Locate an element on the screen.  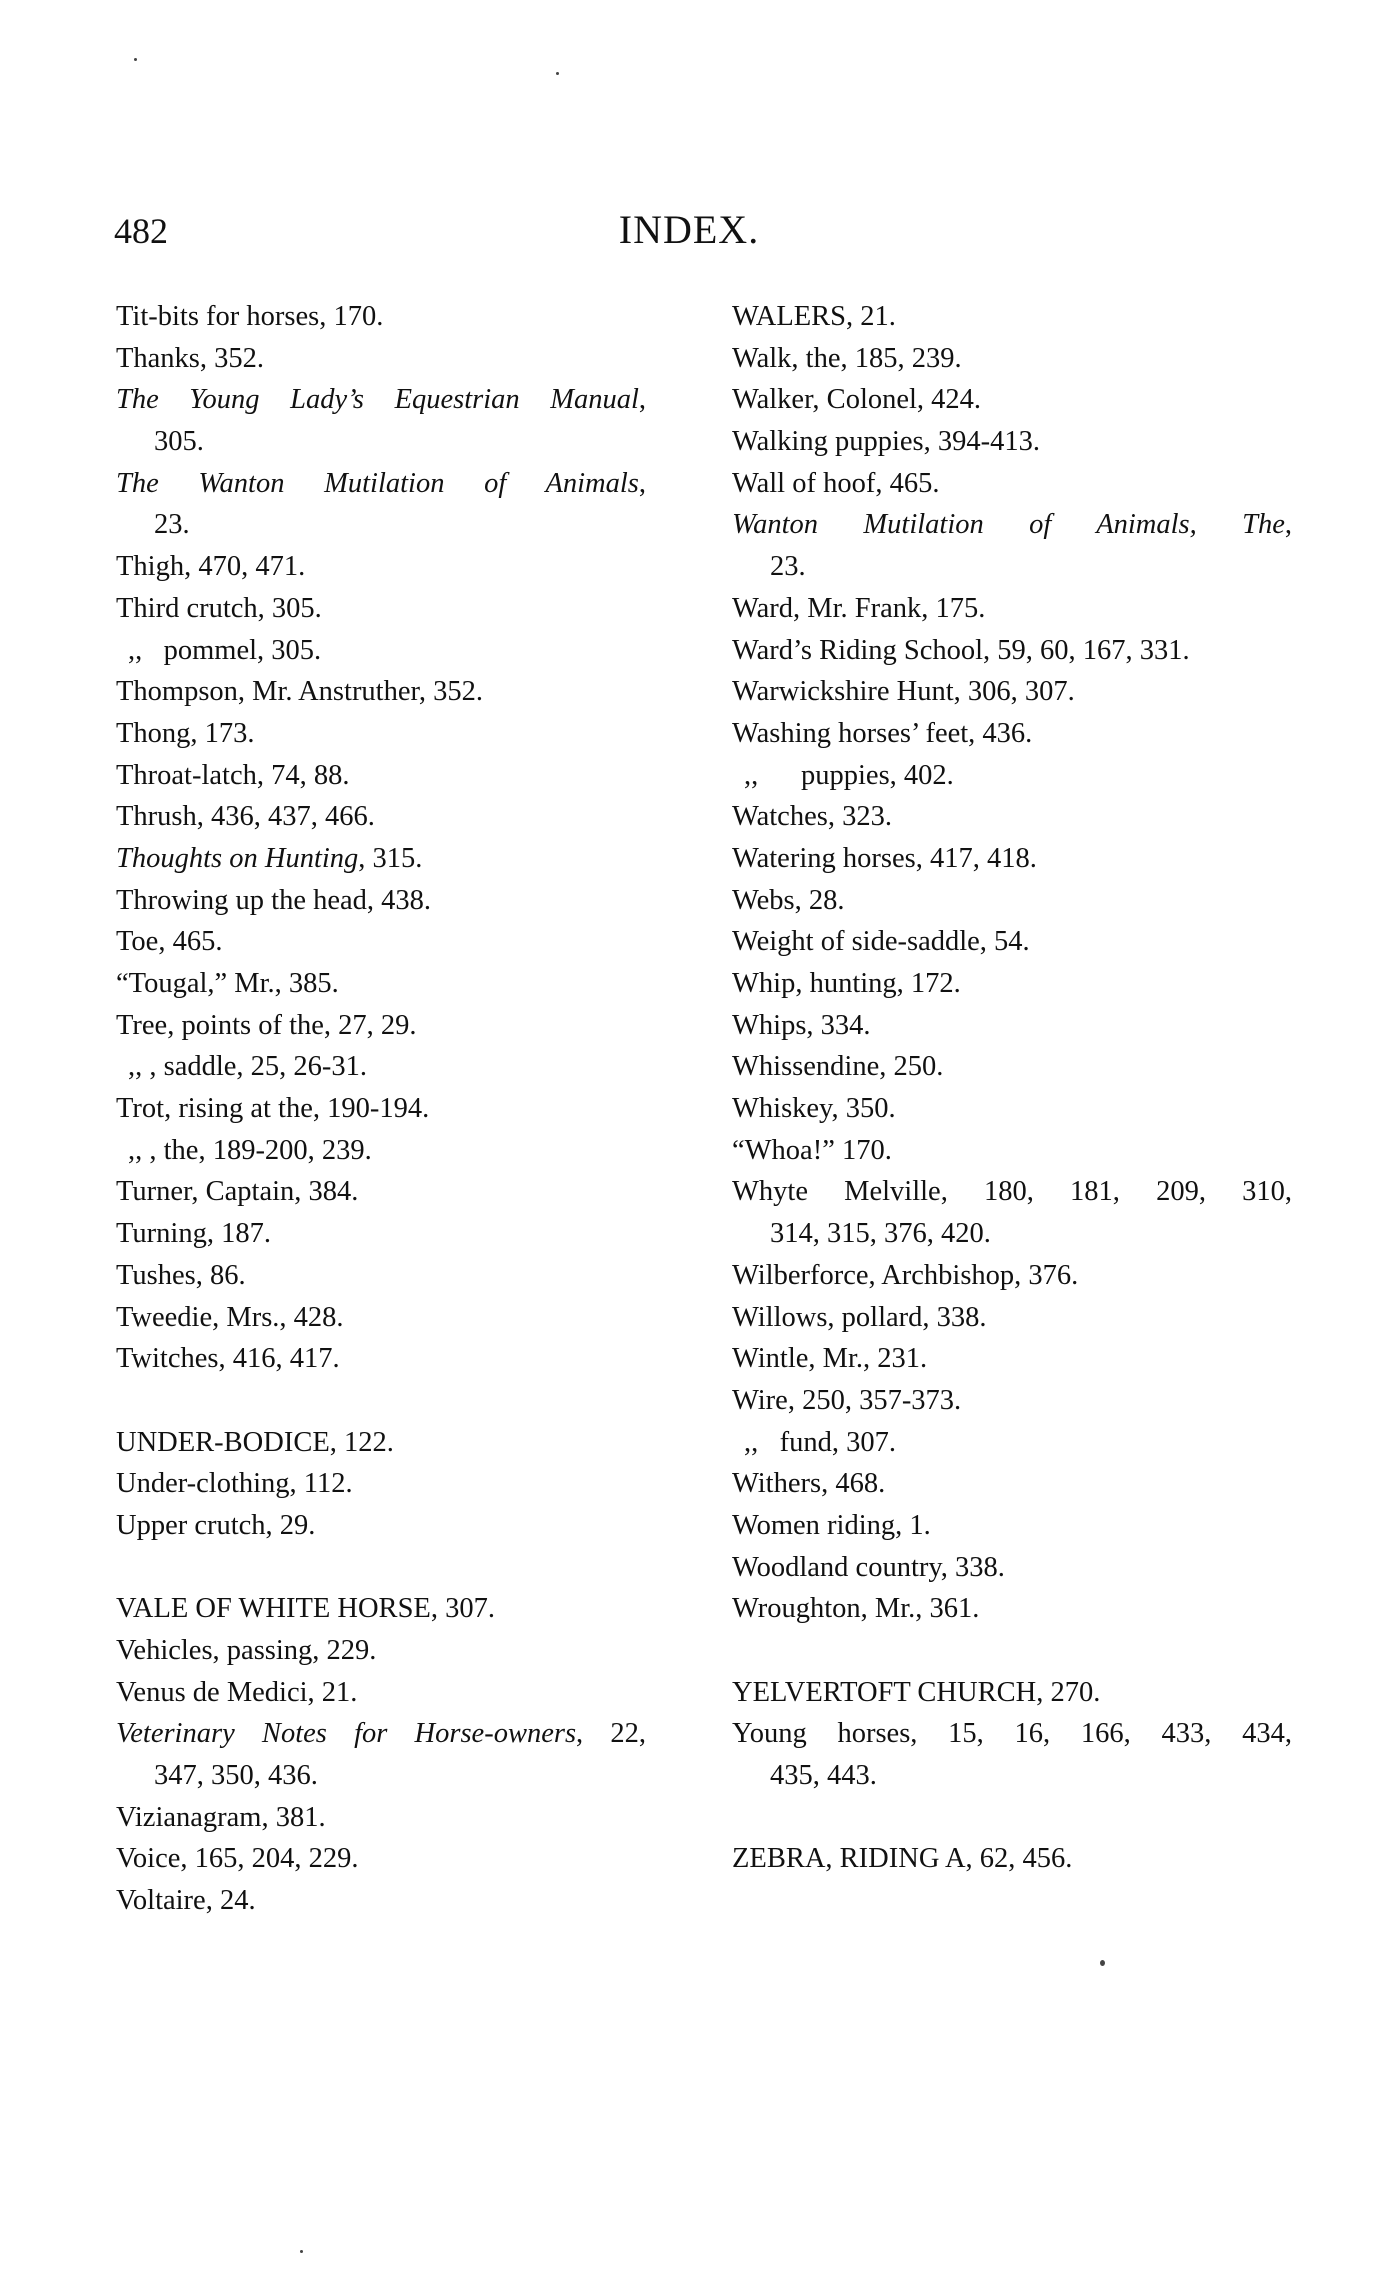
entry-text: 347, 350, 436. is located at coordinates (236, 1776).